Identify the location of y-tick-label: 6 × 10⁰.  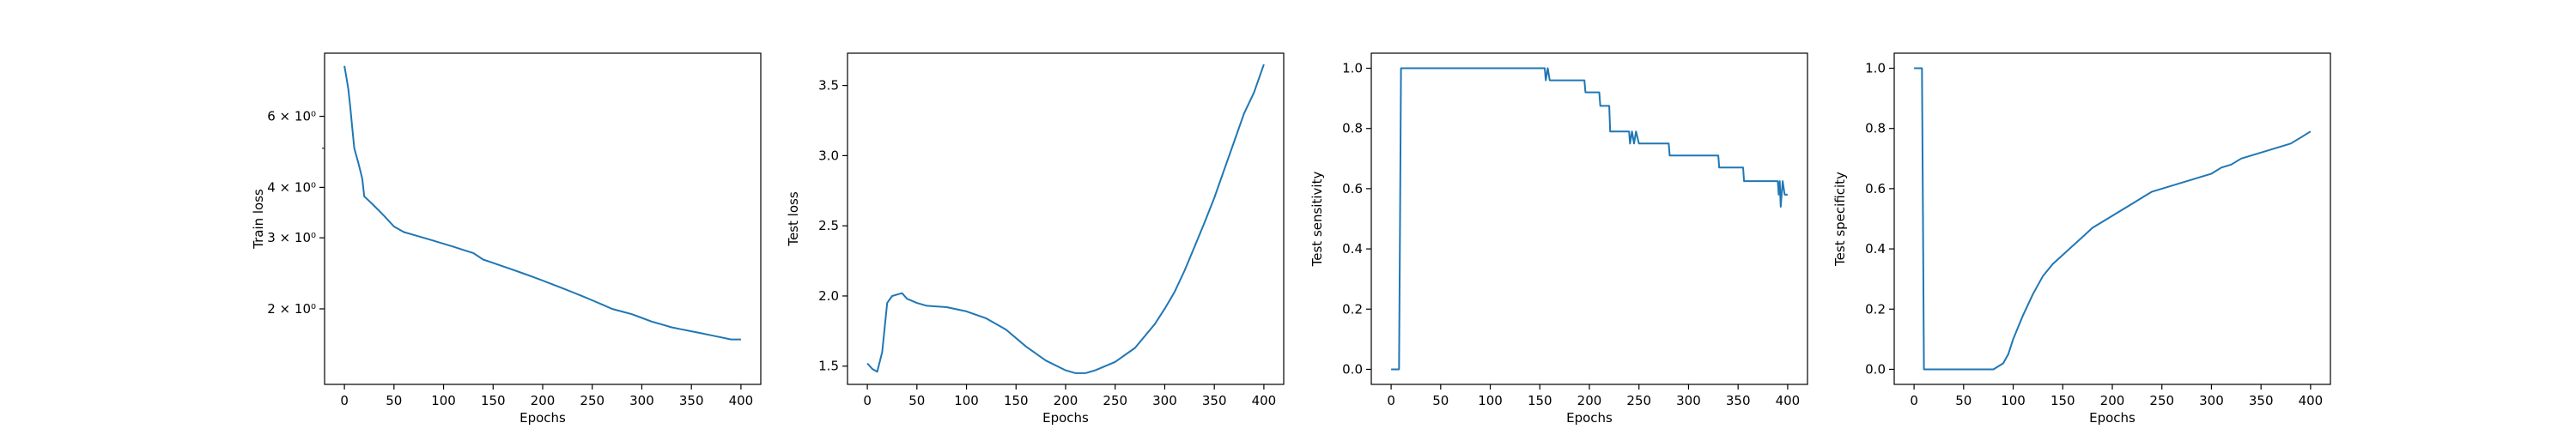
(291, 117).